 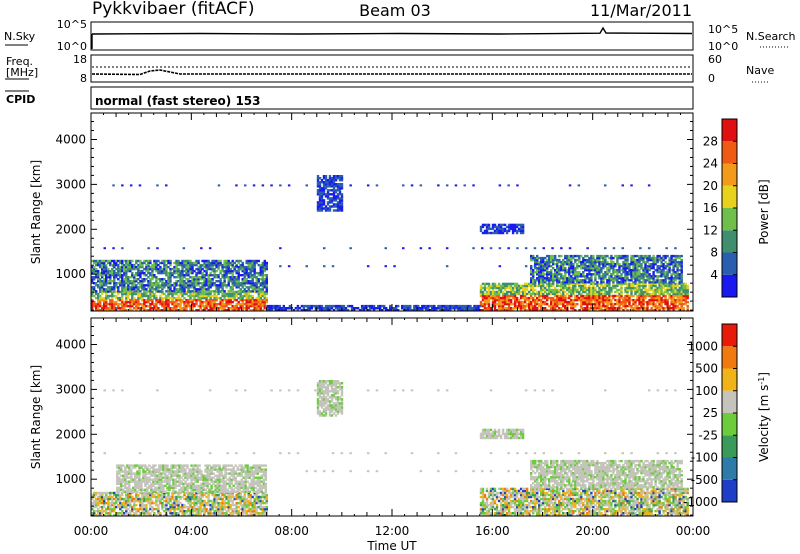 I want to click on cpid-mode: normal (fast stereo) 153, so click(x=178, y=101).